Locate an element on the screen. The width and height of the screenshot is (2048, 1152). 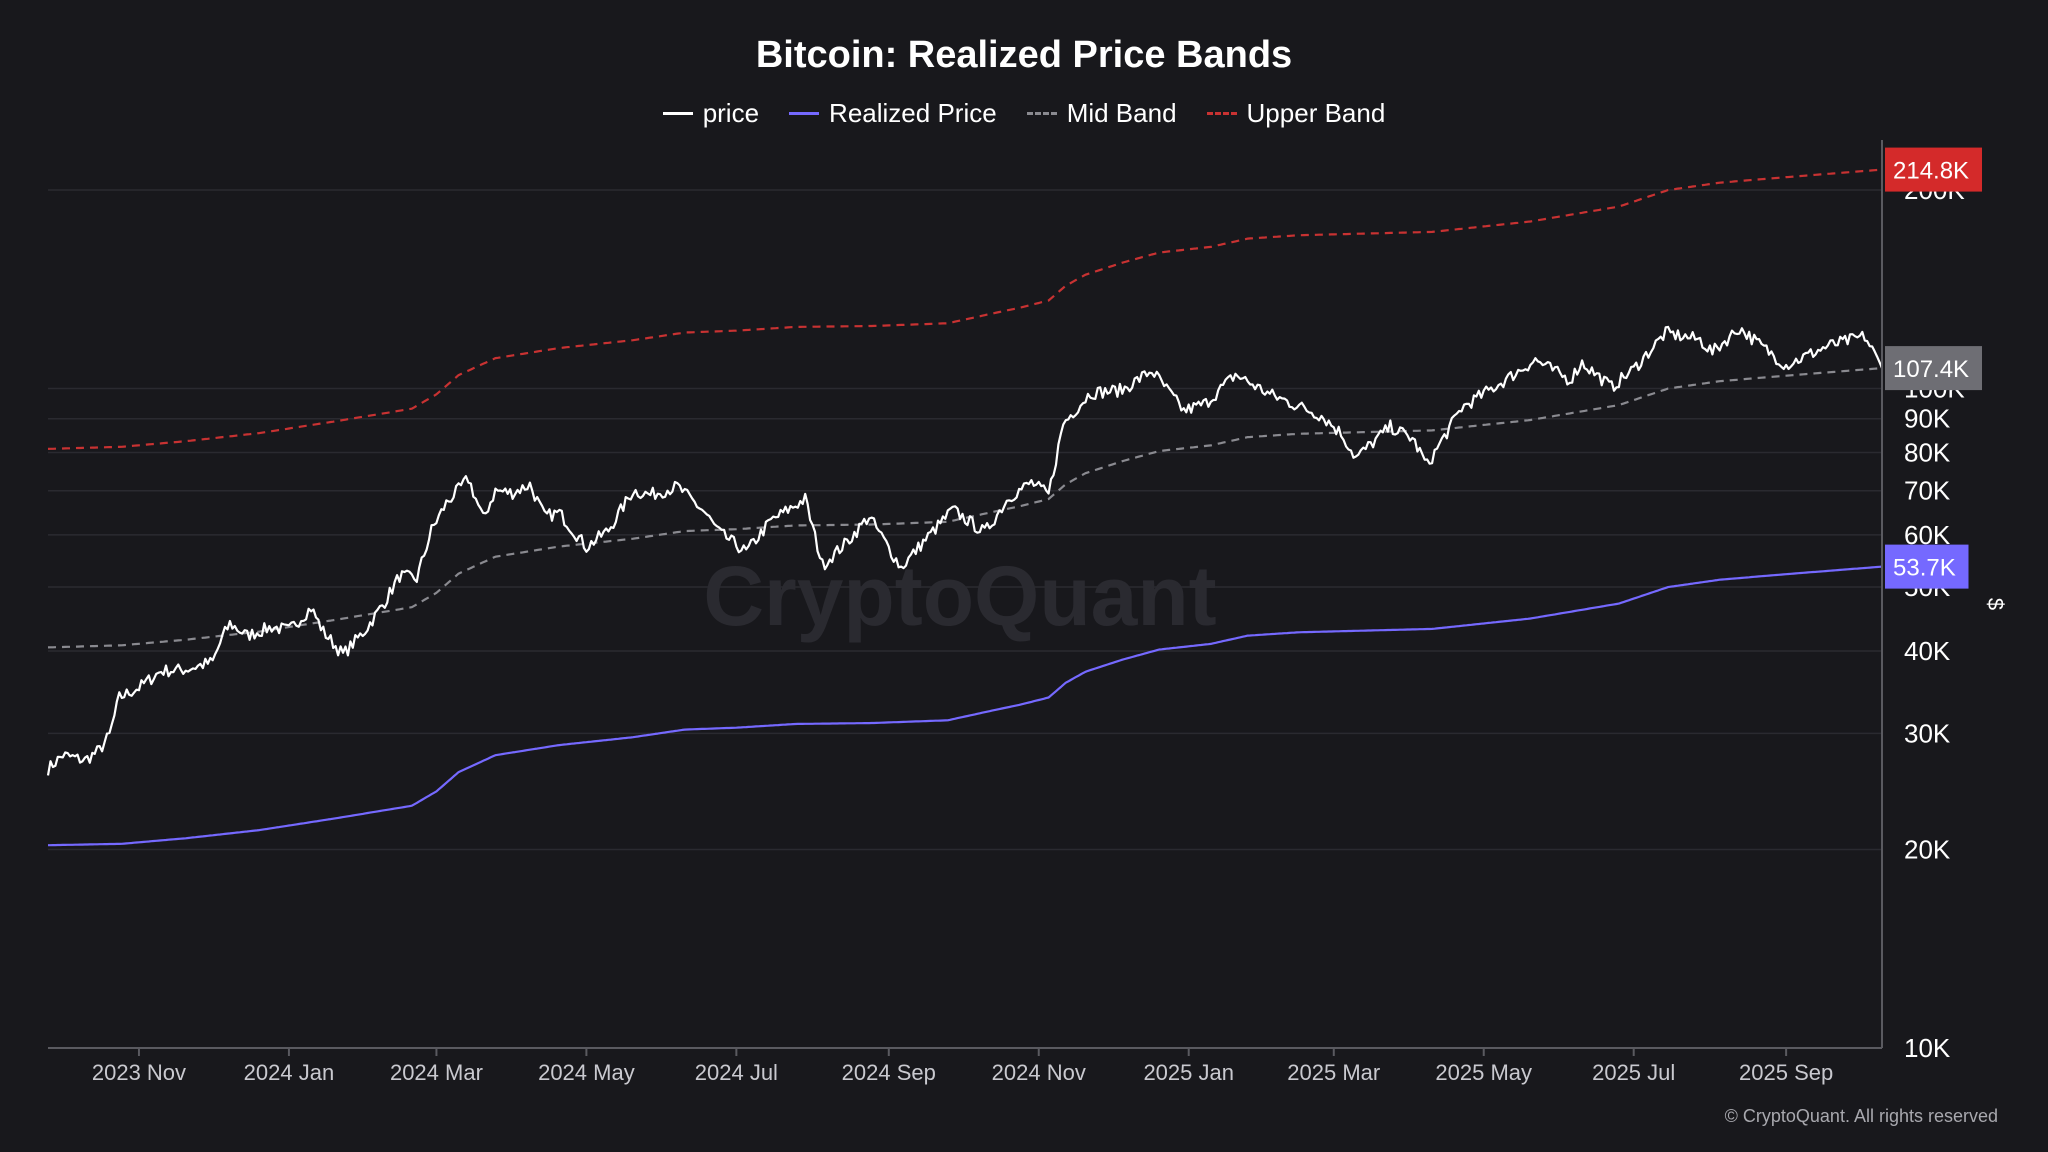
y-tick-90K: 90K is located at coordinates (1927, 419).